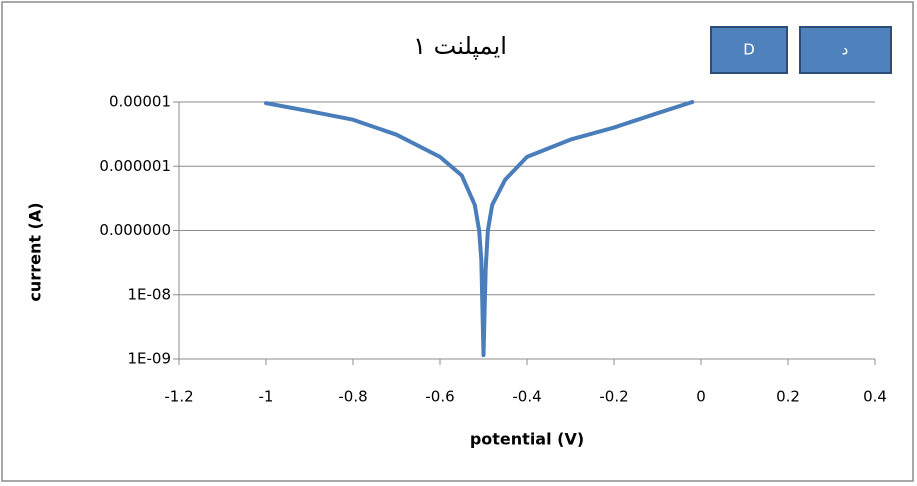 The image size is (917, 486). What do you see at coordinates (35, 251) in the screenshot?
I see `y-axis-label: current (A)` at bounding box center [35, 251].